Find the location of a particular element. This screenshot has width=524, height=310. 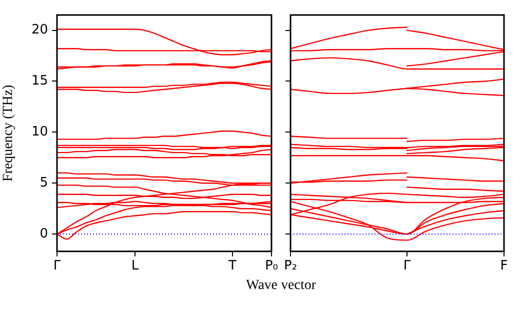

x-tick-label: T is located at coordinates (232, 266).